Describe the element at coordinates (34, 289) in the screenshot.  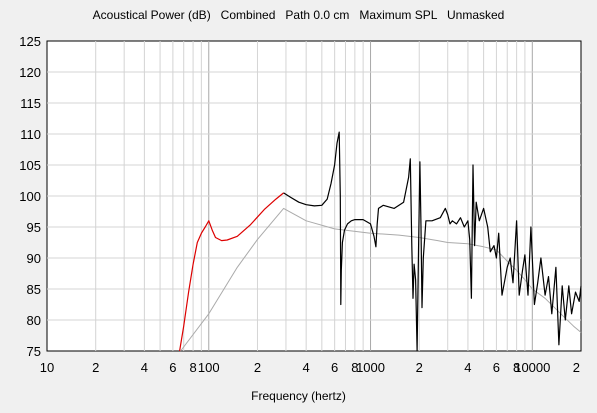
I see `y-tick-label: 85` at that location.